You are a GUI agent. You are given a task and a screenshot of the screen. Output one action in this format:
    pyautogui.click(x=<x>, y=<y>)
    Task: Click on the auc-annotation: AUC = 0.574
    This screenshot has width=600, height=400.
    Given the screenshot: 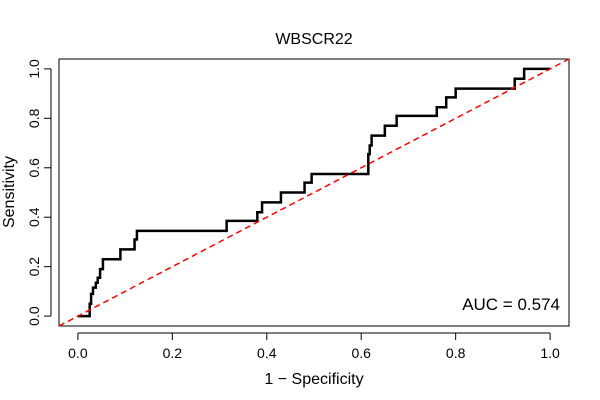 What is the action you would take?
    pyautogui.click(x=511, y=304)
    